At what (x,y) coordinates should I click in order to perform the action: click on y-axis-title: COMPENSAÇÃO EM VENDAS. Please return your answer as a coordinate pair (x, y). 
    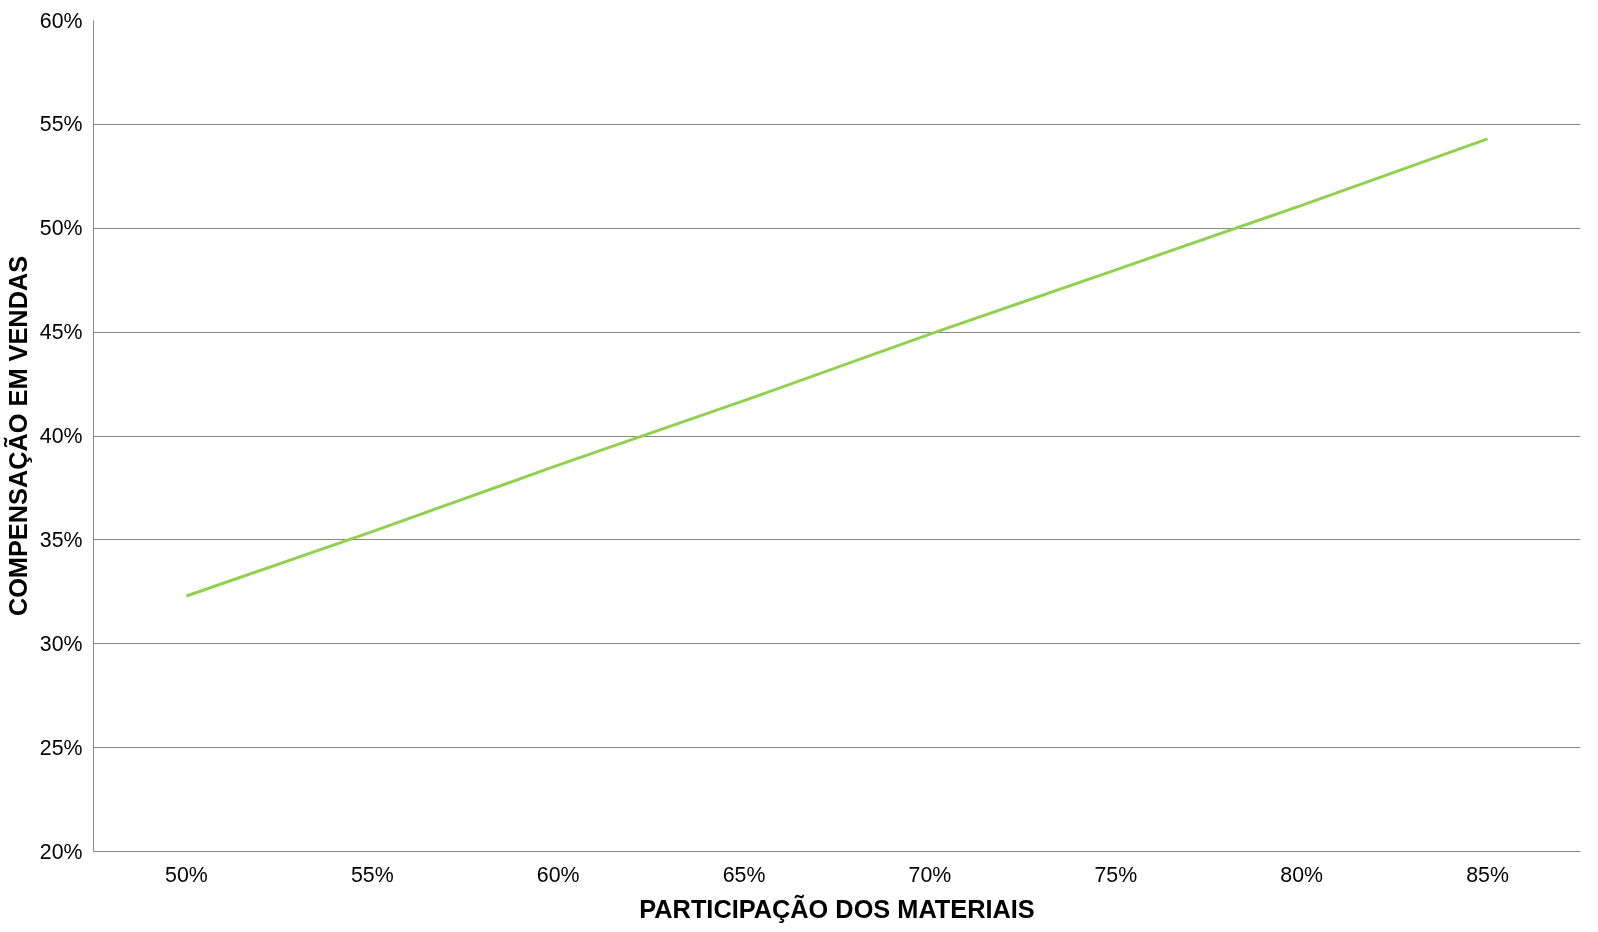
    Looking at the image, I should click on (17, 436).